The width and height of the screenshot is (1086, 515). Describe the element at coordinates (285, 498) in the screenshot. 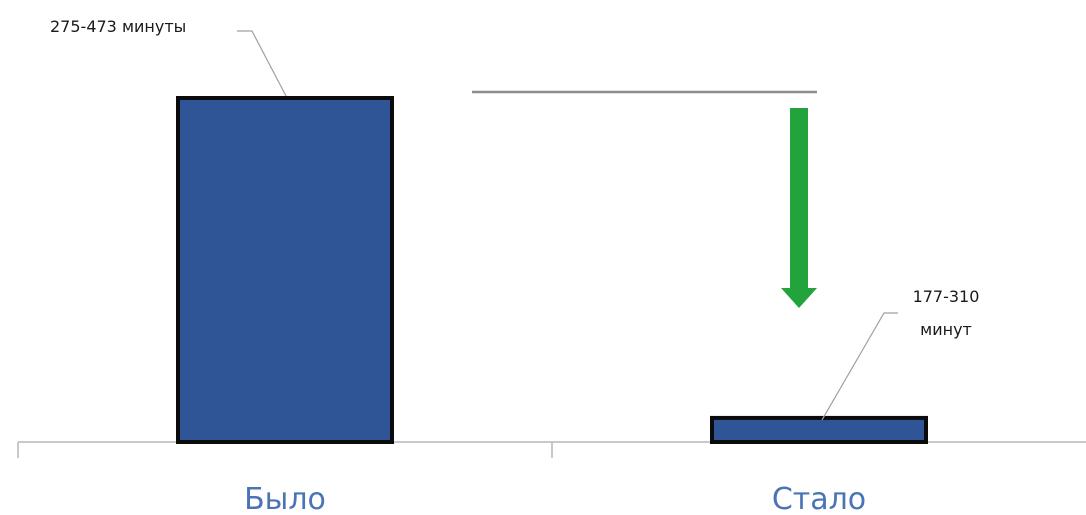

I see `category-label: Было` at that location.